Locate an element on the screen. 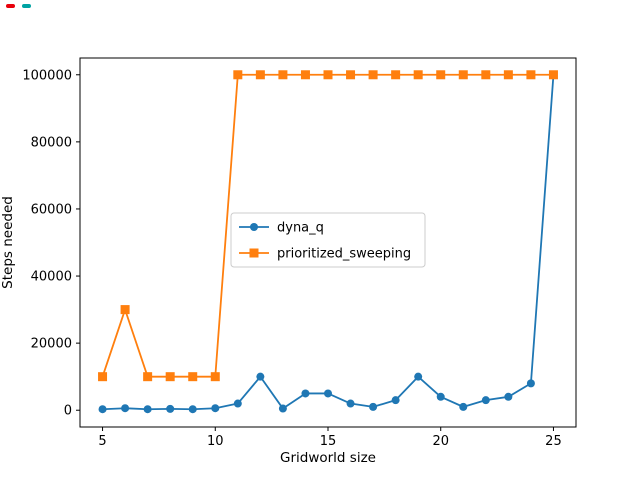  y-axis-label: Steps needed is located at coordinates (8, 242).